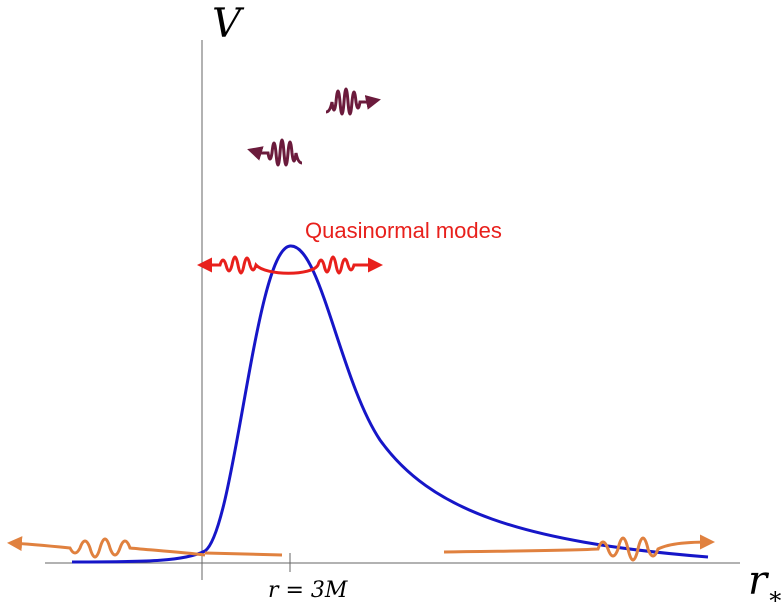 This screenshot has height=607, width=781. What do you see at coordinates (774, 594) in the screenshot?
I see `x-axis-subscript: ∗` at bounding box center [774, 594].